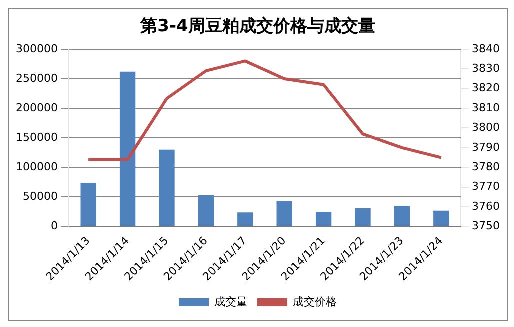  I want to click on y2-tick-label: 3820, so click(486, 88).